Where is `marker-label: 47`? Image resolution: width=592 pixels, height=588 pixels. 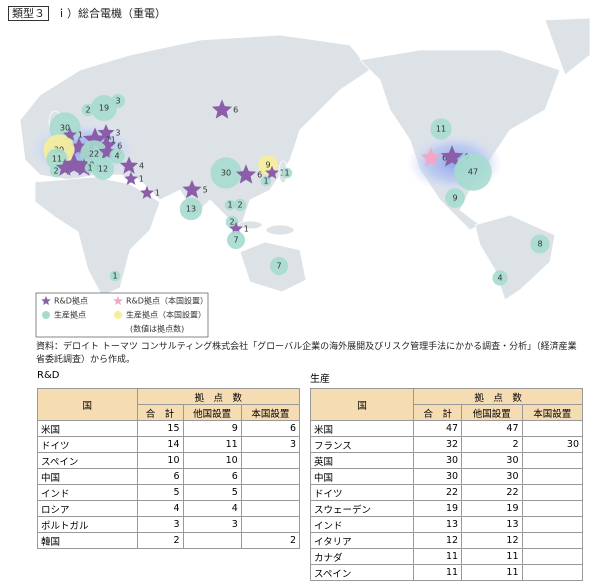 marker-label: 47 is located at coordinates (473, 172).